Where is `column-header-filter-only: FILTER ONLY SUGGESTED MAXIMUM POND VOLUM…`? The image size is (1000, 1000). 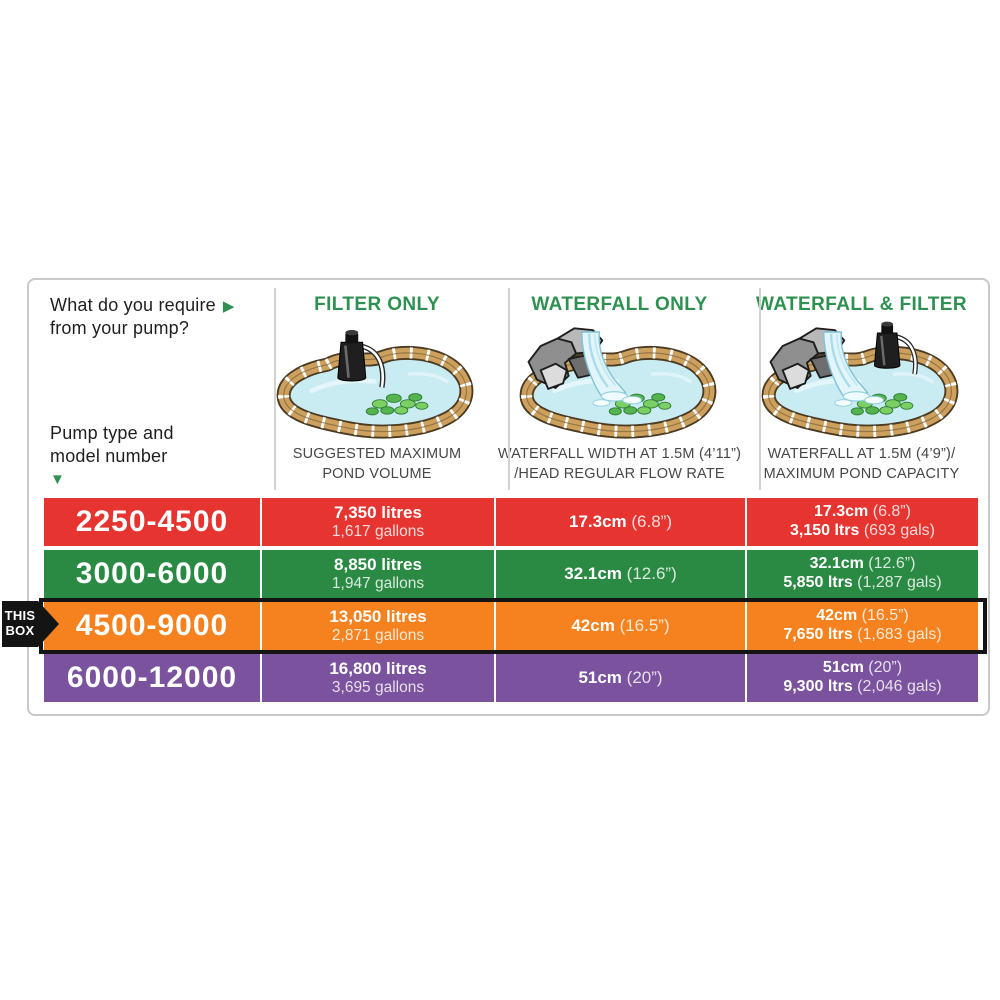 column-header-filter-only: FILTER ONLY SUGGESTED MAXIMUM POND VOLUM… is located at coordinates (377, 388).